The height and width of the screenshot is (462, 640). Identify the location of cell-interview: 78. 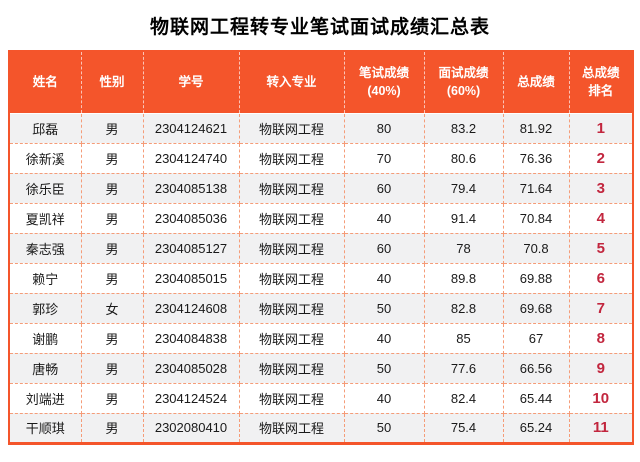
(463, 248).